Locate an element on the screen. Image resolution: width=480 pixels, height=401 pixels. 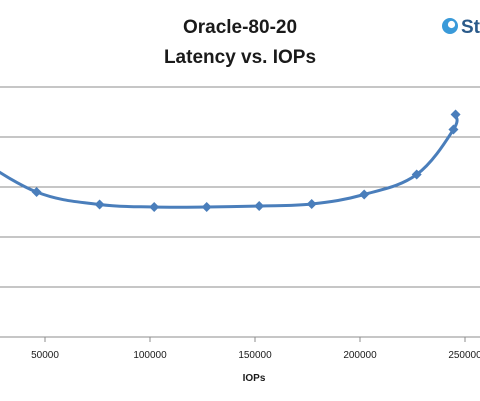
chart-title-line-2: Latency vs. IOPs is located at coordinates (240, 57).